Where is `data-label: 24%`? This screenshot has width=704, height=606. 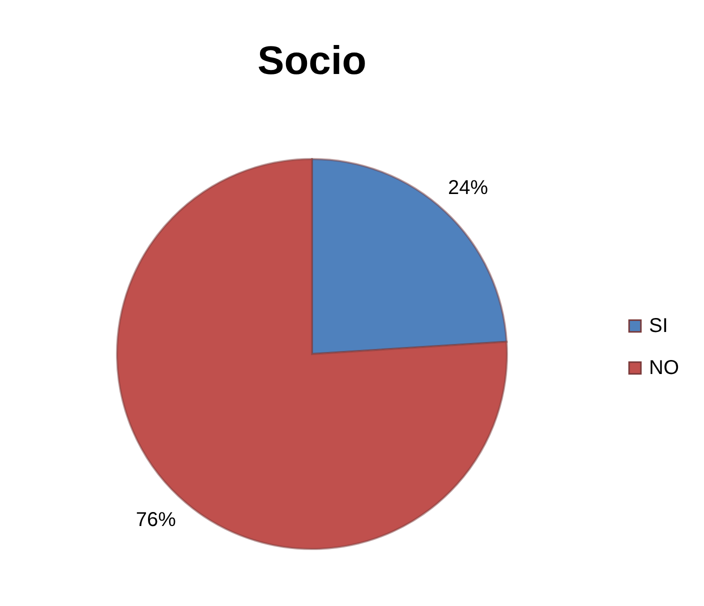 data-label: 24% is located at coordinates (468, 187).